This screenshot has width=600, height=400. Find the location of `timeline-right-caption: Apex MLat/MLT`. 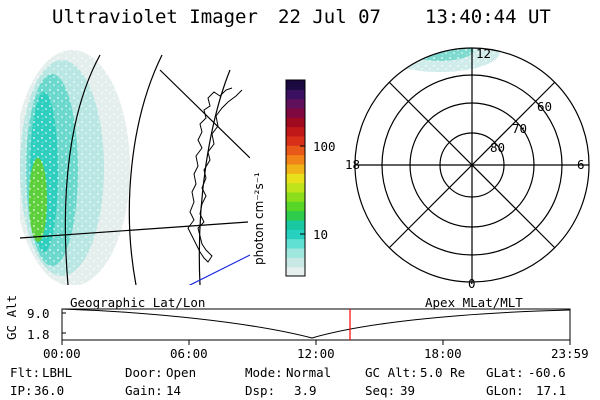

timeline-right-caption: Apex MLat/MLT is located at coordinates (474, 302).